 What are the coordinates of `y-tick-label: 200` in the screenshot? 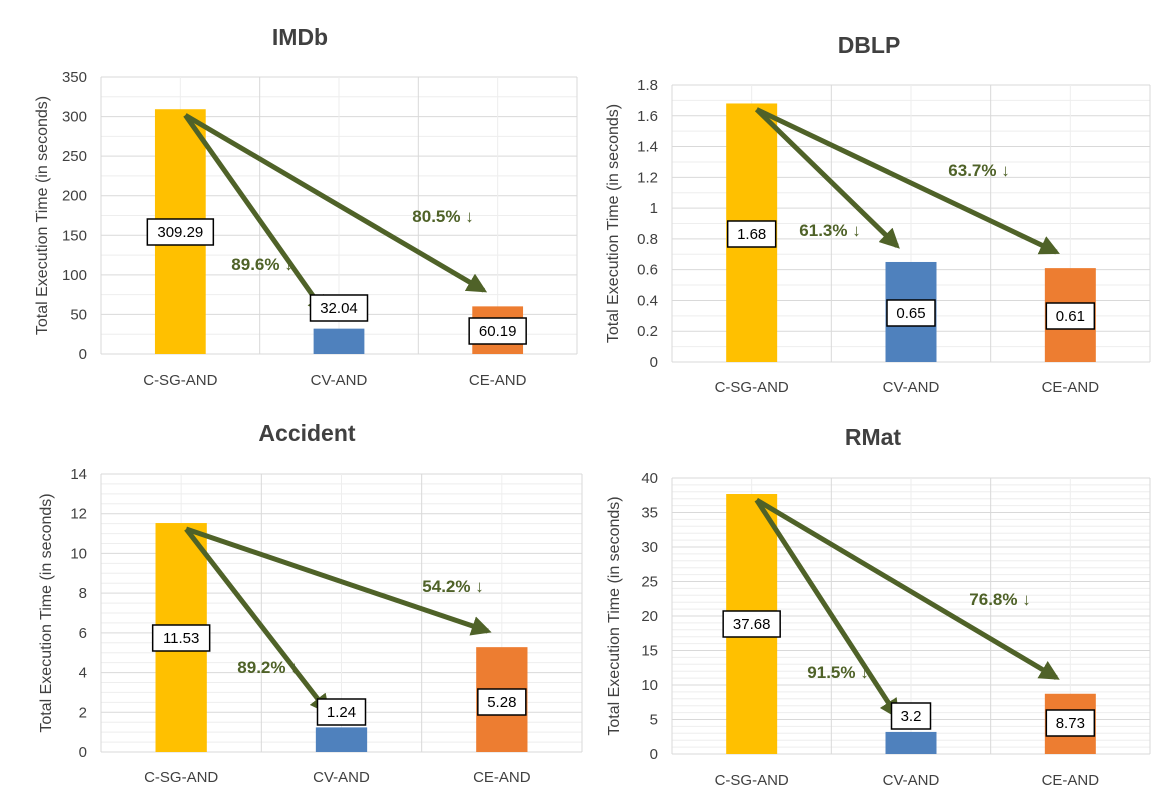 It's located at (74, 196).